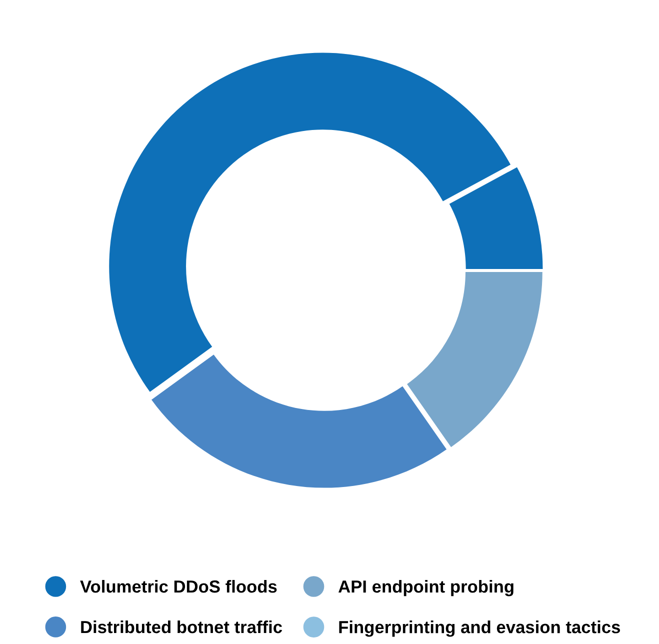  What do you see at coordinates (181, 627) in the screenshot?
I see `legend-label: Distributed botnet traffic` at bounding box center [181, 627].